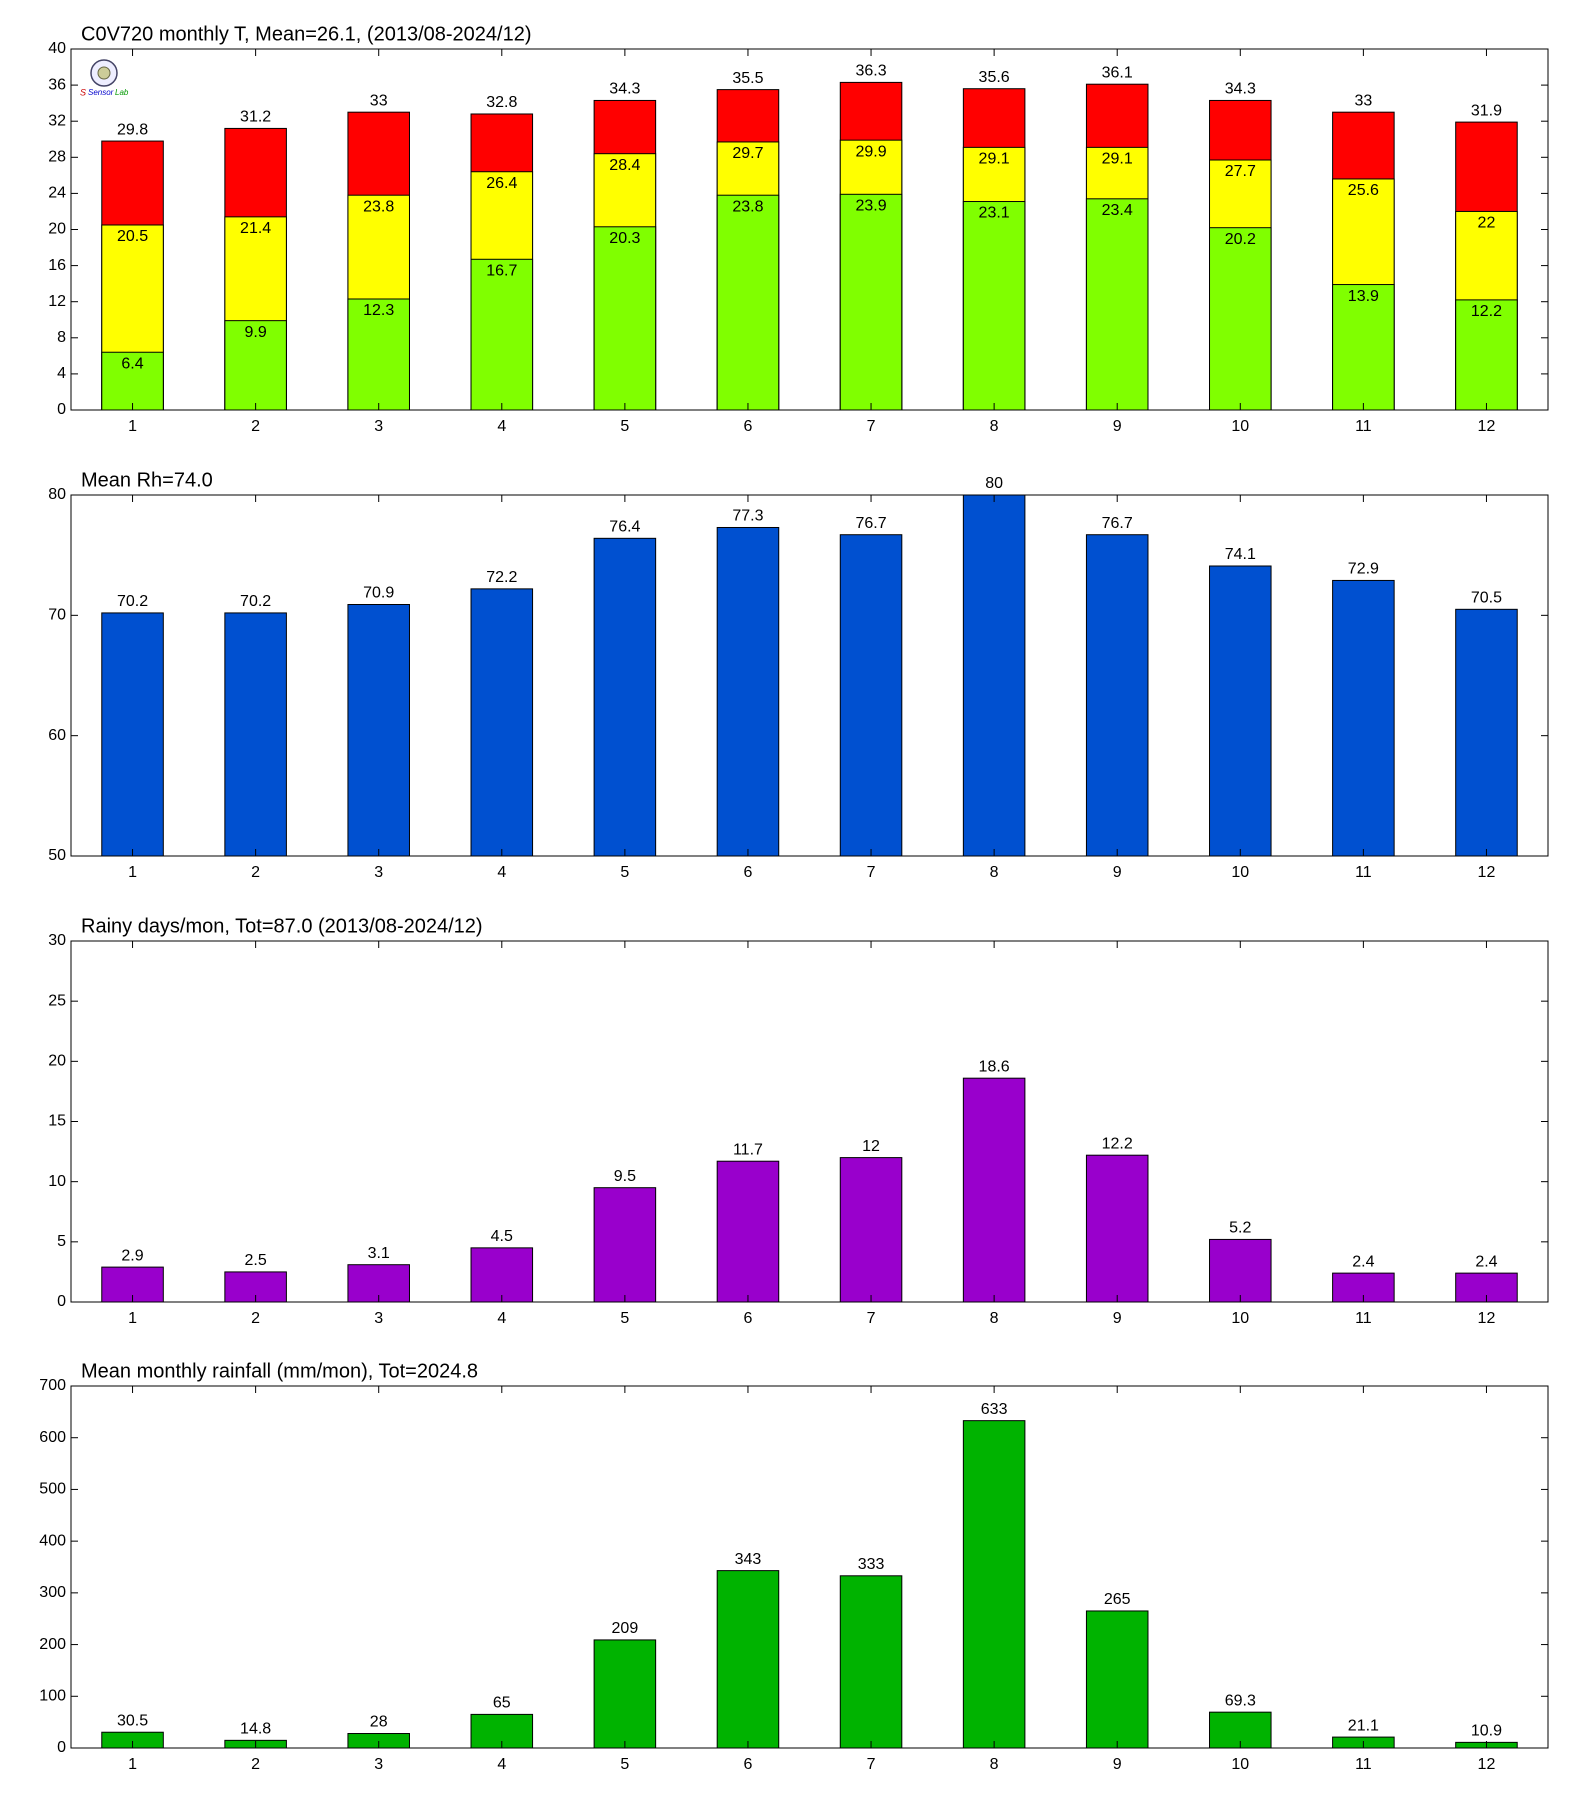 The image size is (1580, 1800). What do you see at coordinates (61, 373) in the screenshot?
I see `y-tick-label: 4` at bounding box center [61, 373].